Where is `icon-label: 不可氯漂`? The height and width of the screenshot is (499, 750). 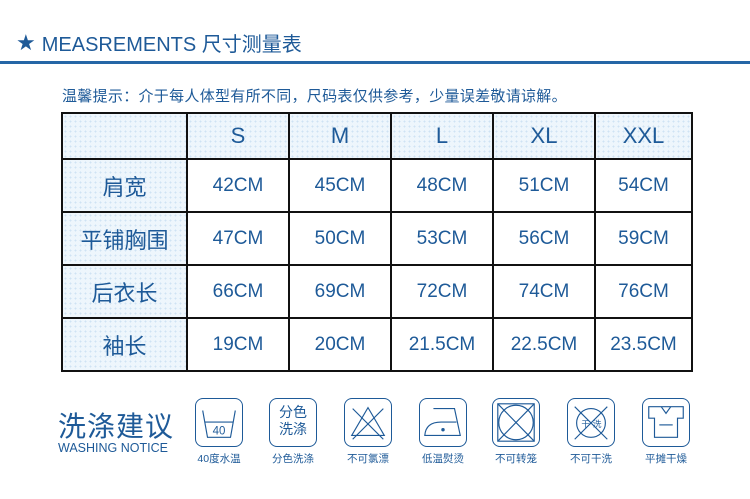 icon-label: 不可氯漂 is located at coordinates (368, 459).